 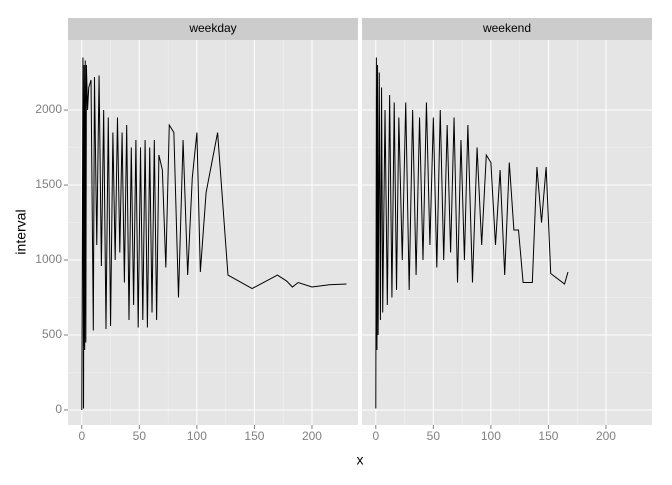 I want to click on y-tick-label: 2000, so click(x=48, y=109).